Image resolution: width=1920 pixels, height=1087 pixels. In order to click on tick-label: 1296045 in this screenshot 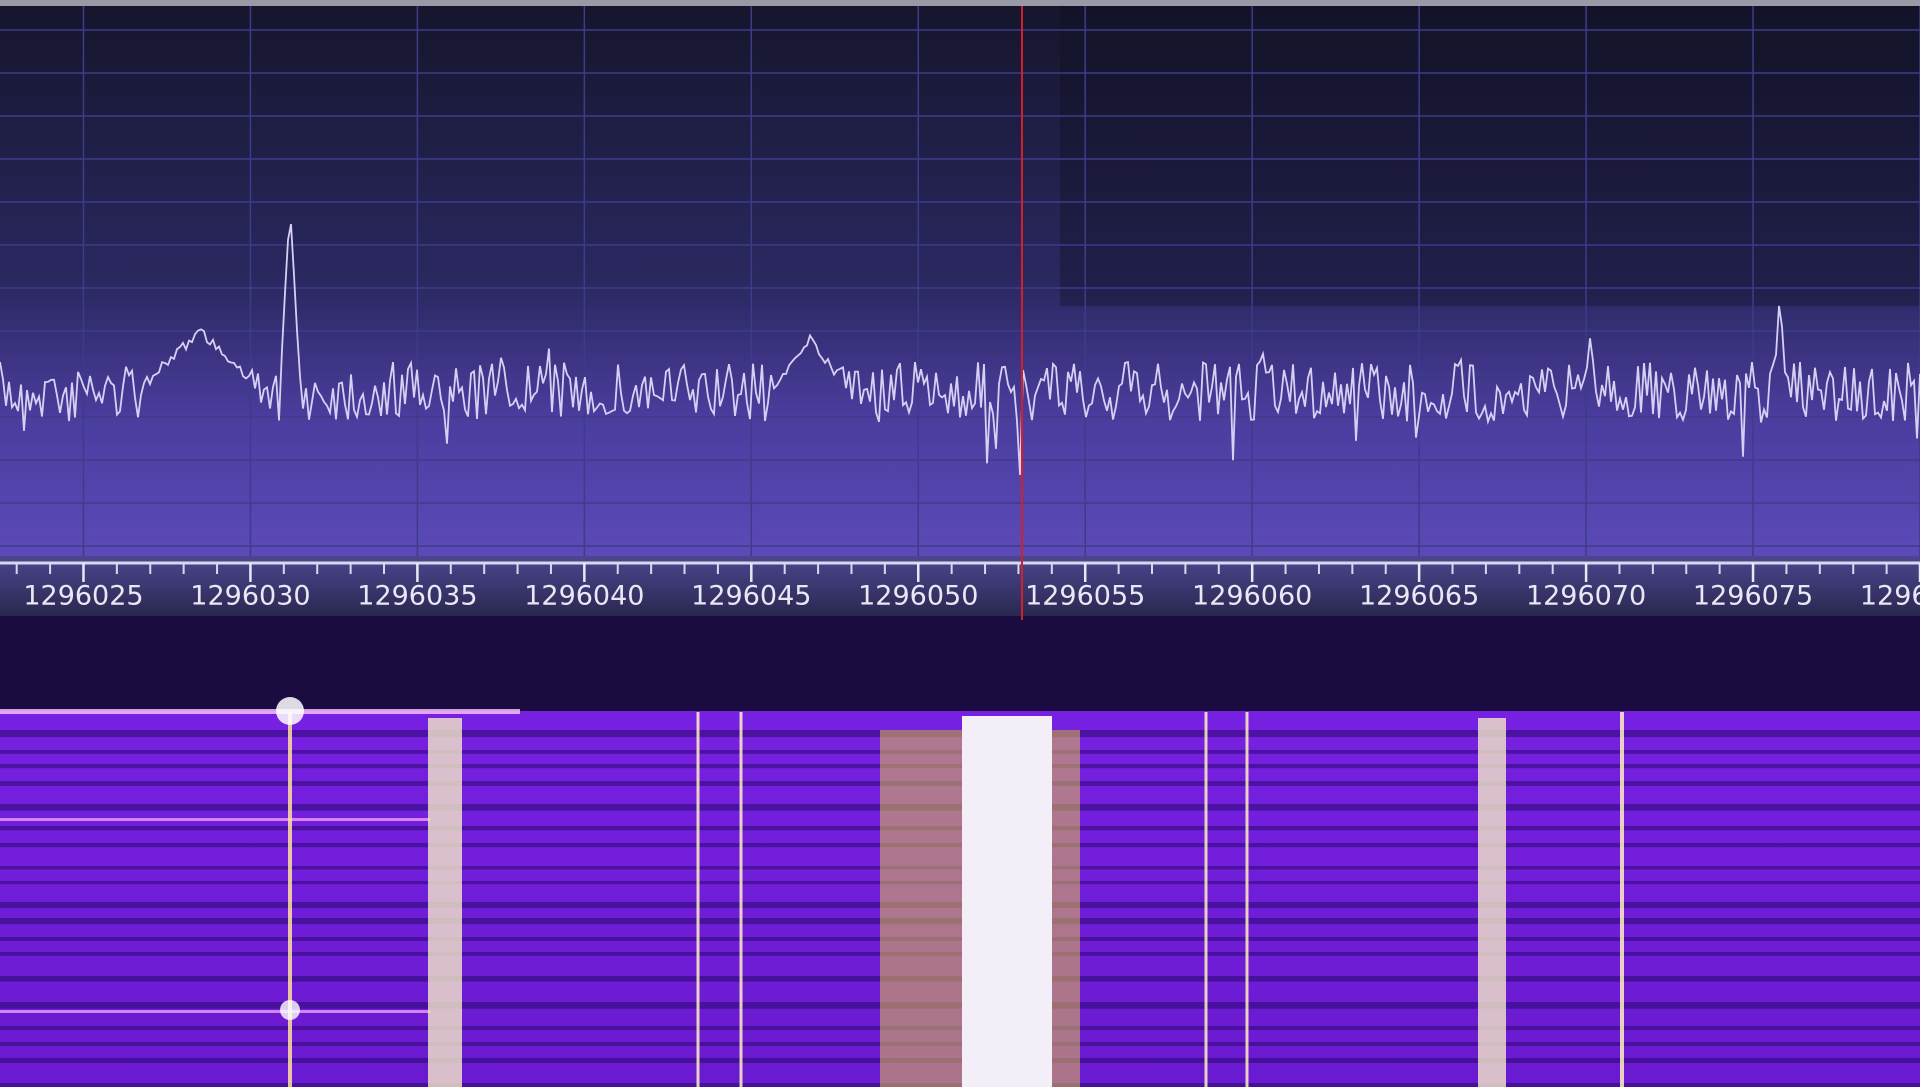, I will do `click(751, 596)`.